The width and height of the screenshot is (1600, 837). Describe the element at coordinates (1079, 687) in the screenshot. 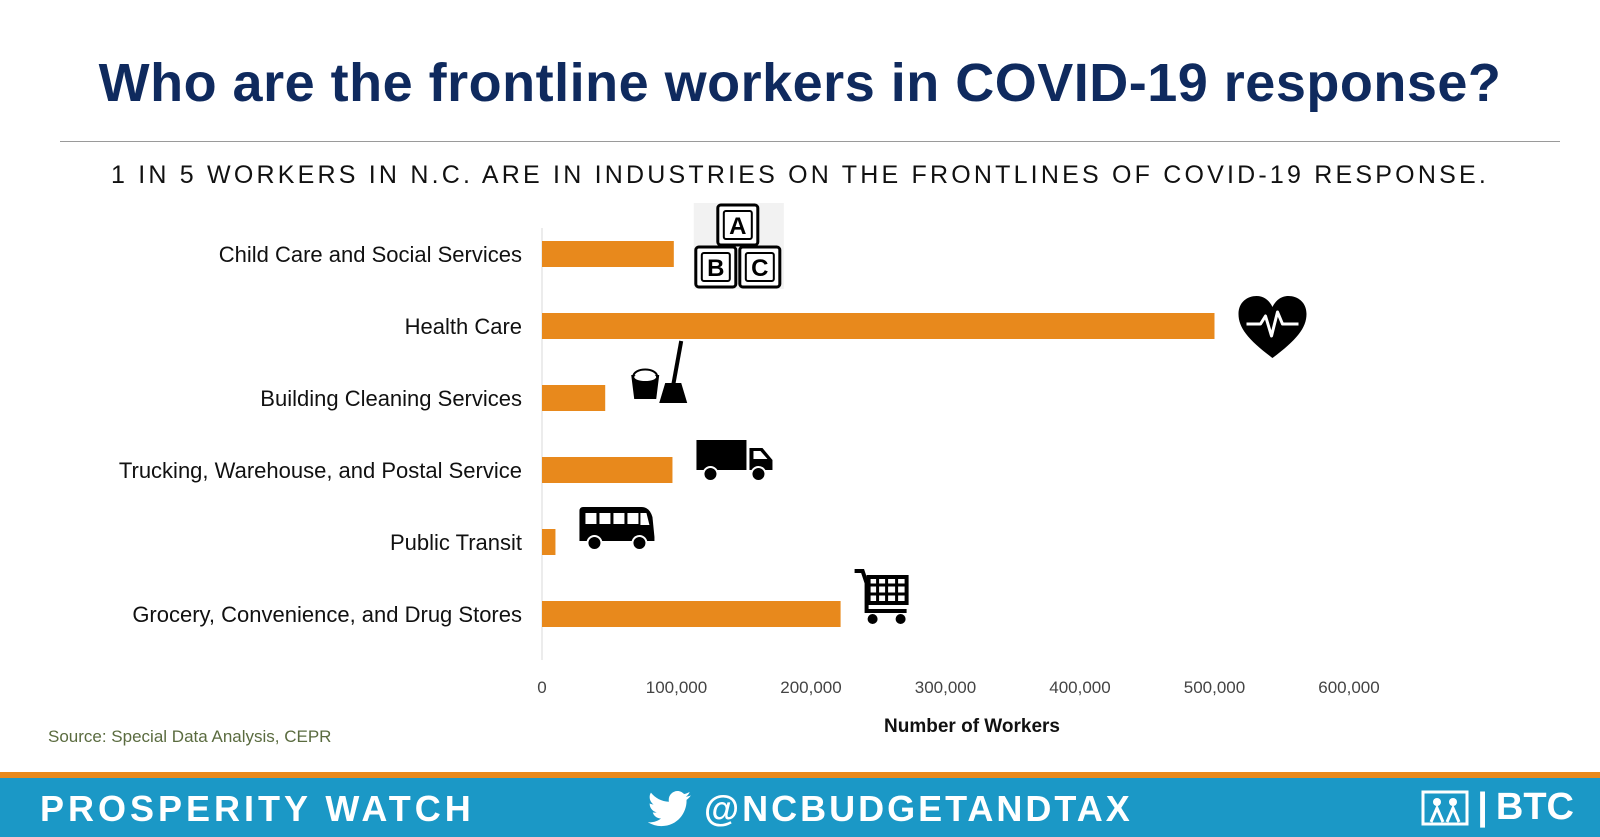

I see `x-tick-label: 400,000` at that location.